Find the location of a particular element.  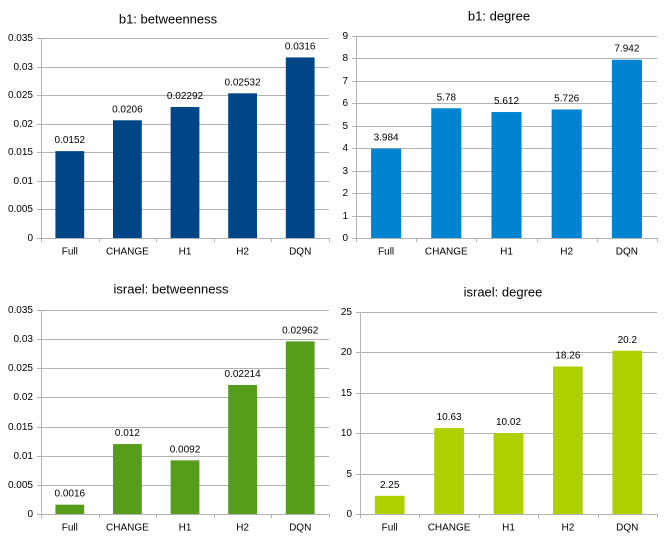

y-tick-label: 8 is located at coordinates (345, 58).